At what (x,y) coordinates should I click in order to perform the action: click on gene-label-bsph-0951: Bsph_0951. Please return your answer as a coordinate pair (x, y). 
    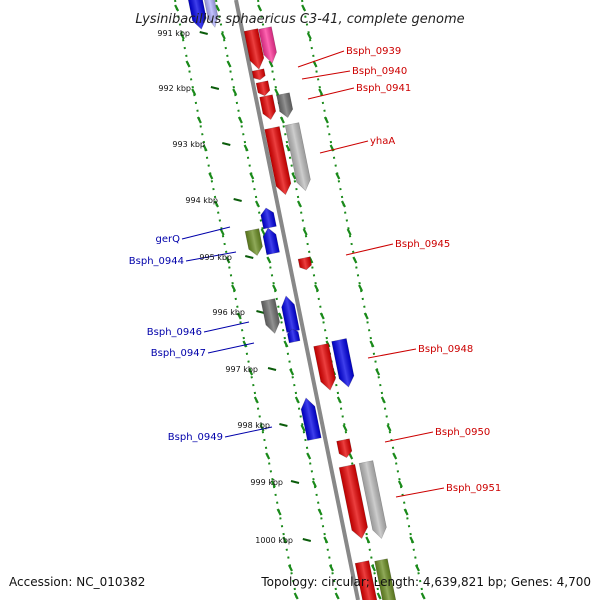
    Looking at the image, I should click on (473, 488).